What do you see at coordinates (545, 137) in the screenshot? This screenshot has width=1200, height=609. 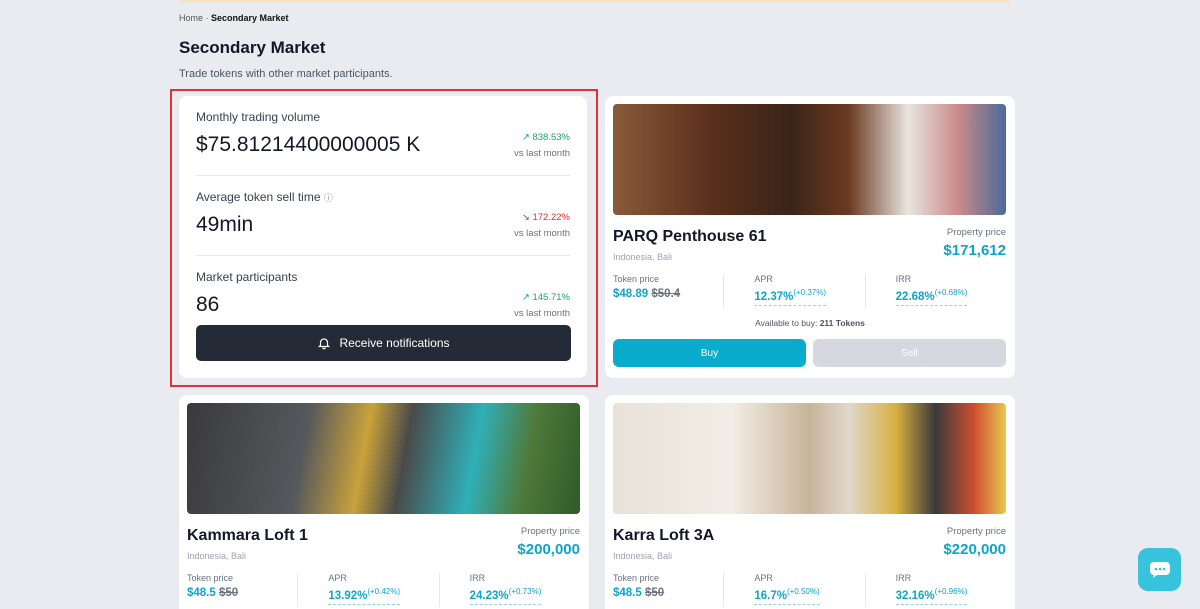 I see `stat-change: ↗ 838.53%` at bounding box center [545, 137].